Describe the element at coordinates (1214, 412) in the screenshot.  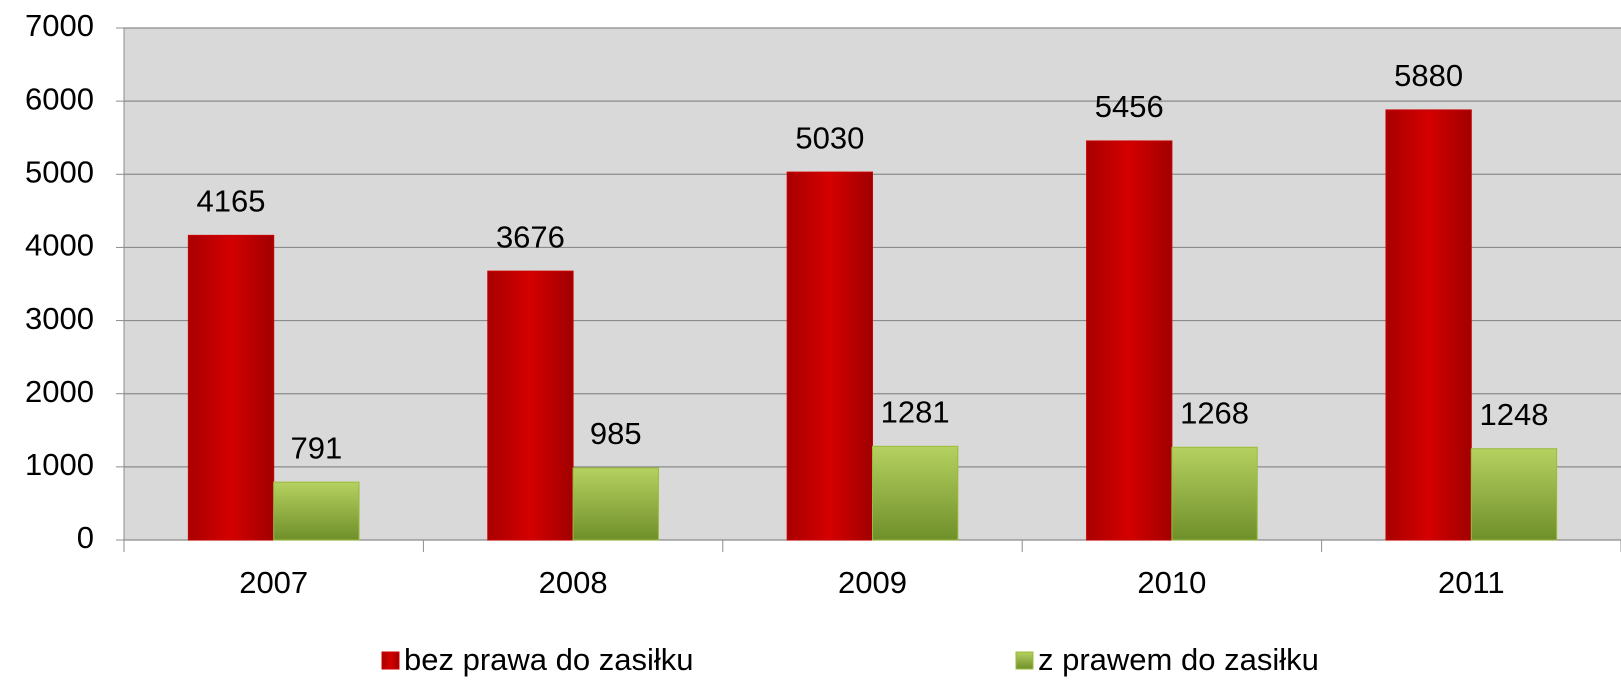
I see `data-label: 1268` at that location.